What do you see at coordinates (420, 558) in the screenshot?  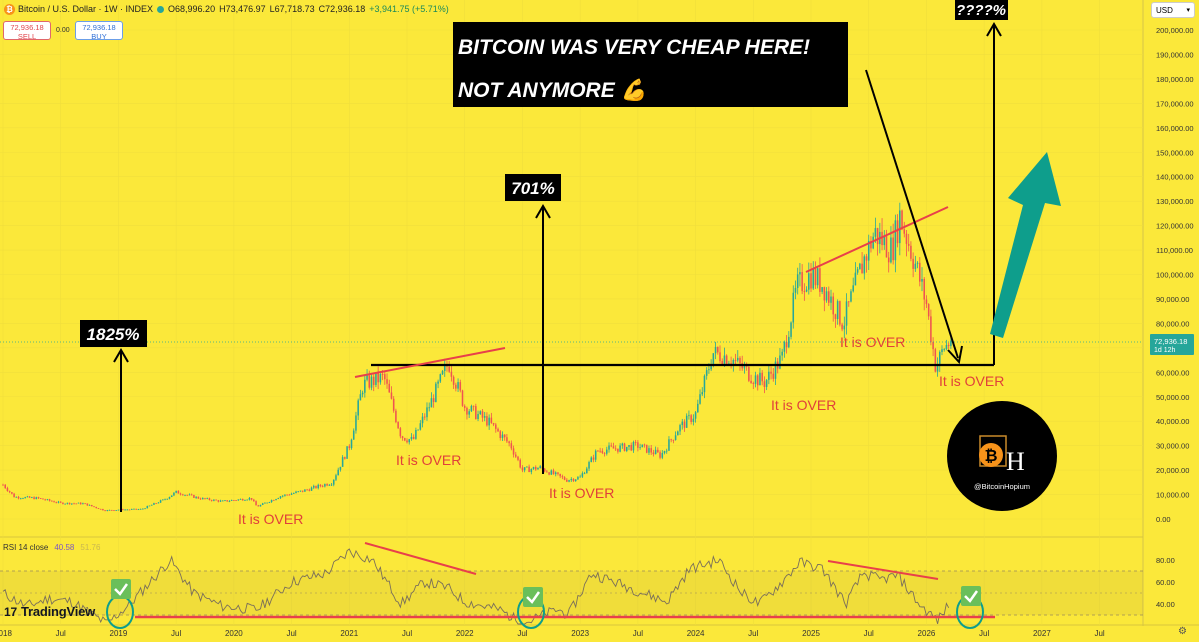 I see `rsi-trendline-2021` at bounding box center [420, 558].